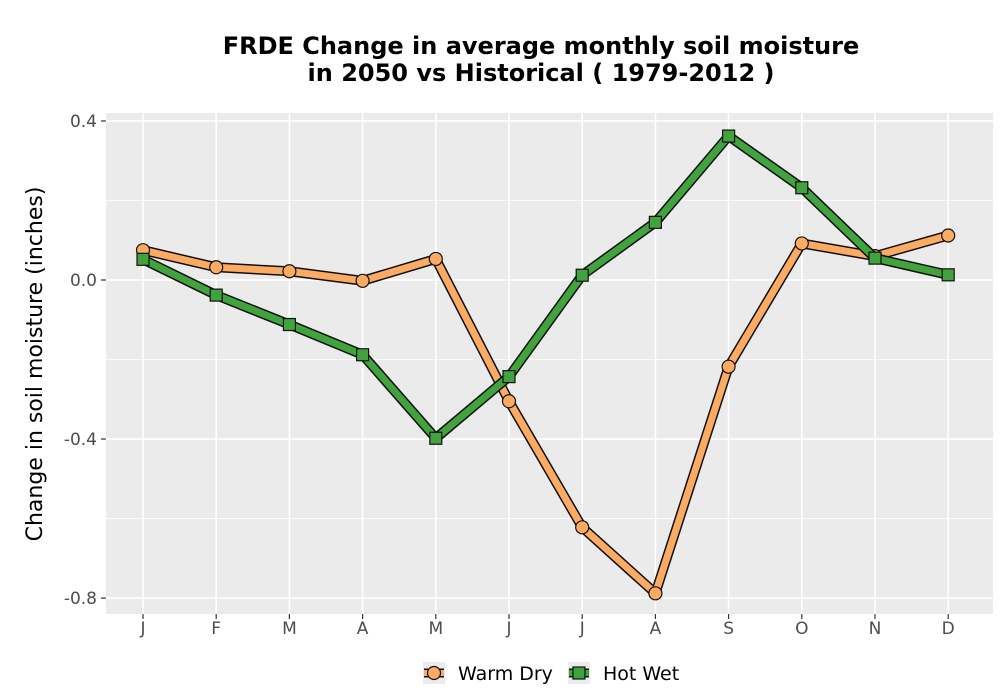 This screenshot has height=700, width=1000. I want to click on legend-item: Hot Wet, so click(623, 673).